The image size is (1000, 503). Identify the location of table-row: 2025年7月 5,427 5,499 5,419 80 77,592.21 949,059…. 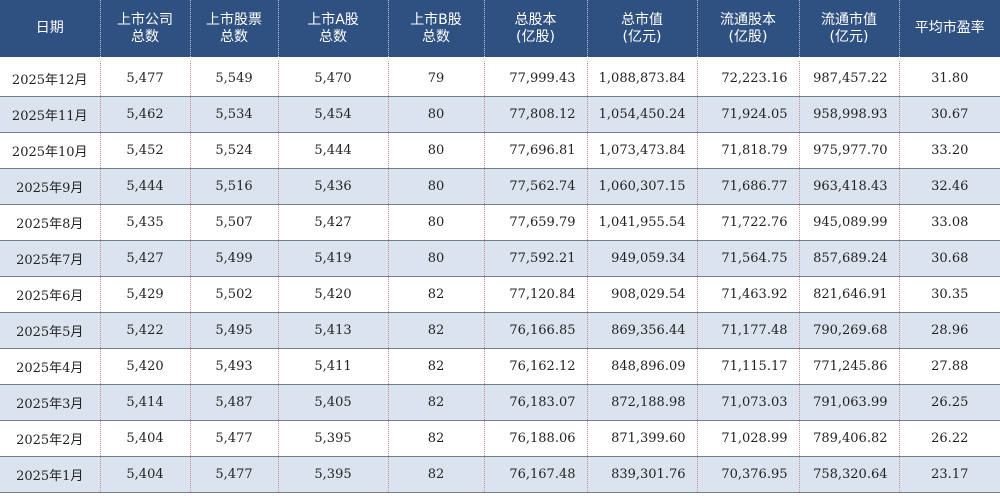
(500, 258).